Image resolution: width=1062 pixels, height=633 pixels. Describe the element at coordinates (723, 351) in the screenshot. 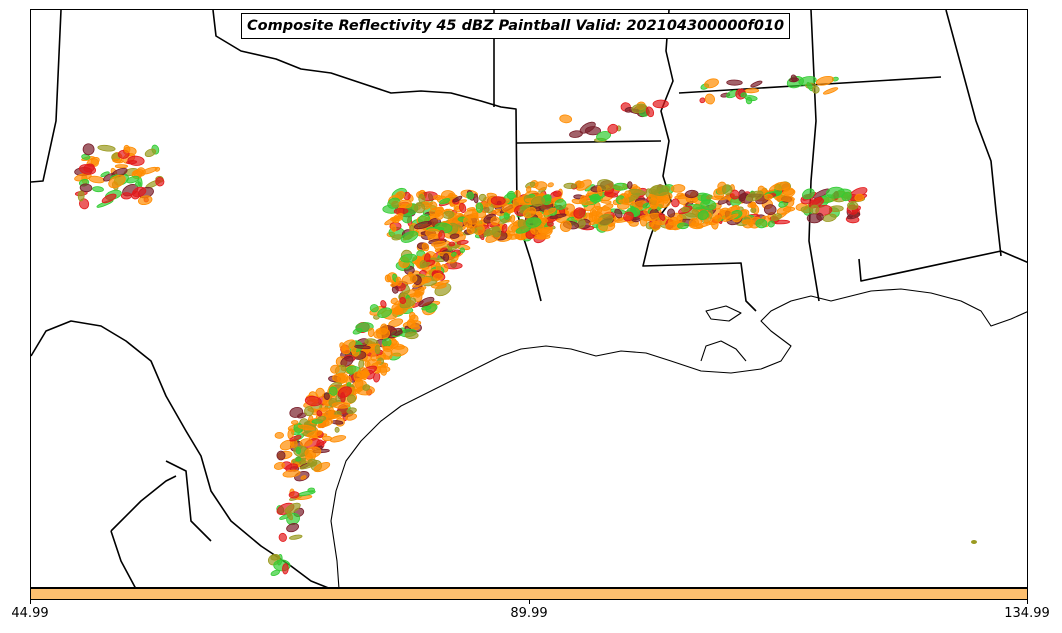

I see `louisiana-marsh` at that location.